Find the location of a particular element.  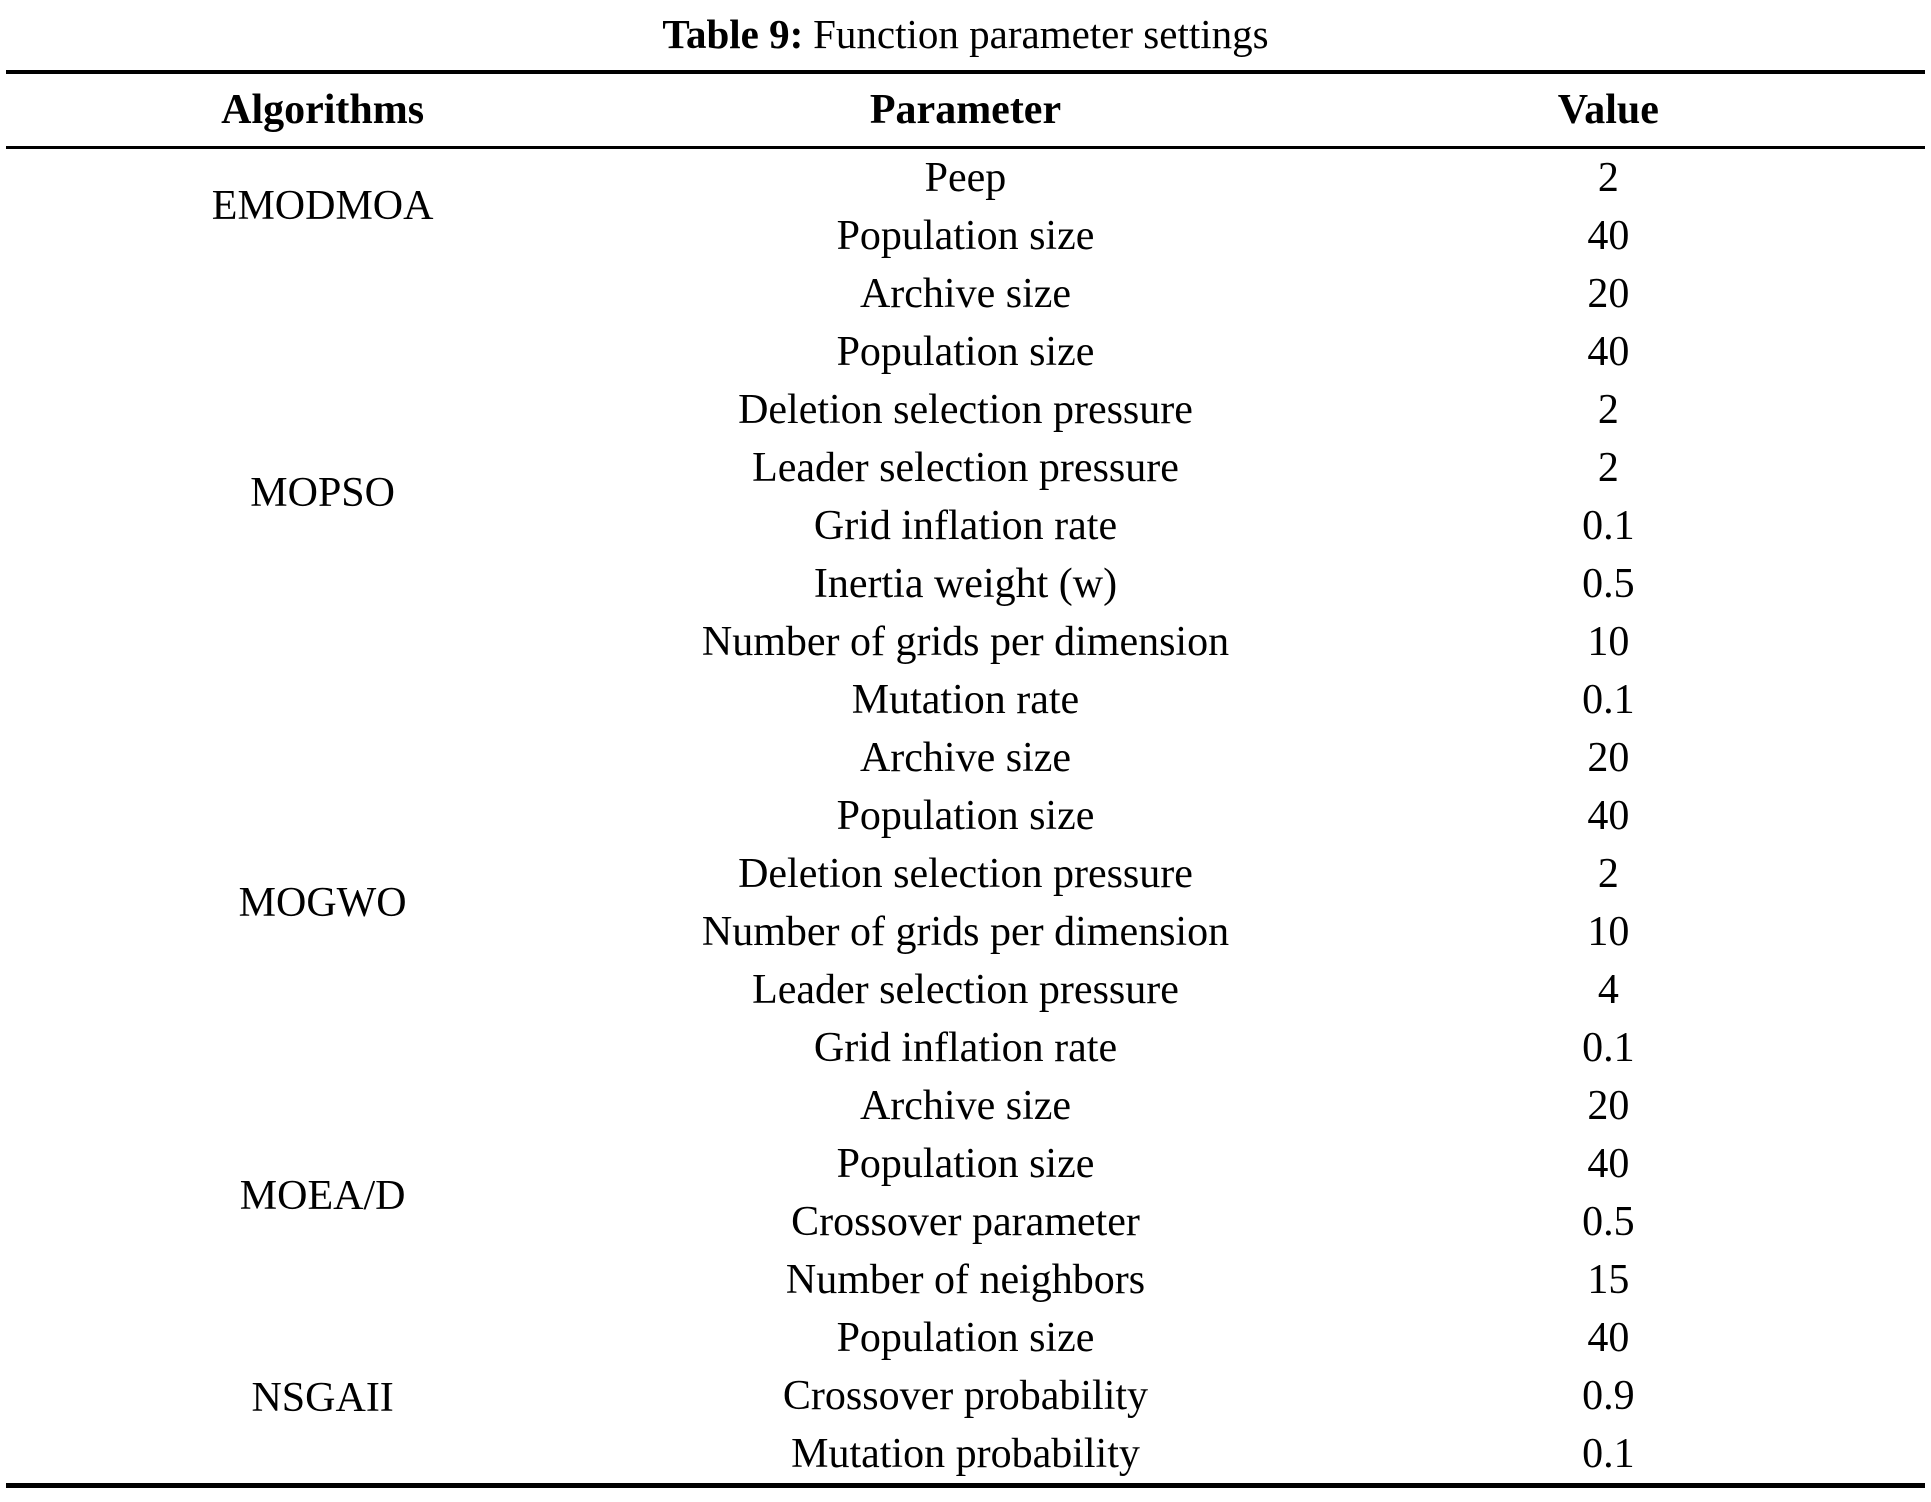

table-row: MOPSO Population size 40 is located at coordinates (965, 419).